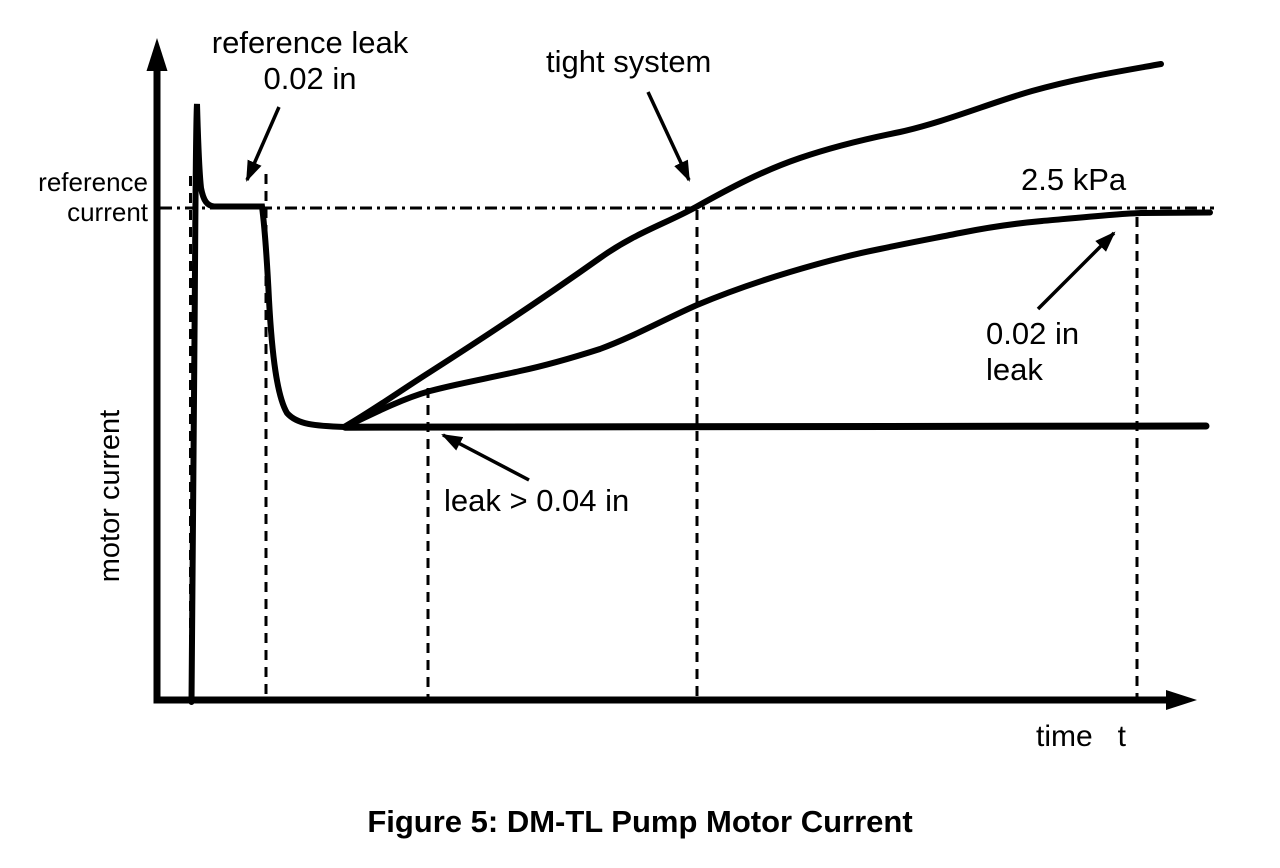 The height and width of the screenshot is (868, 1280). What do you see at coordinates (310, 78) in the screenshot?
I see `reference-leak-line2: 0.02 in` at bounding box center [310, 78].